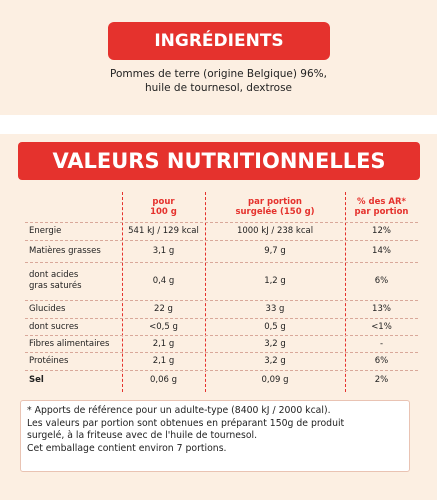 Image resolution: width=437 pixels, height=500 pixels. What do you see at coordinates (275, 281) in the screenshot?
I see `value: 1,2 g` at bounding box center [275, 281].